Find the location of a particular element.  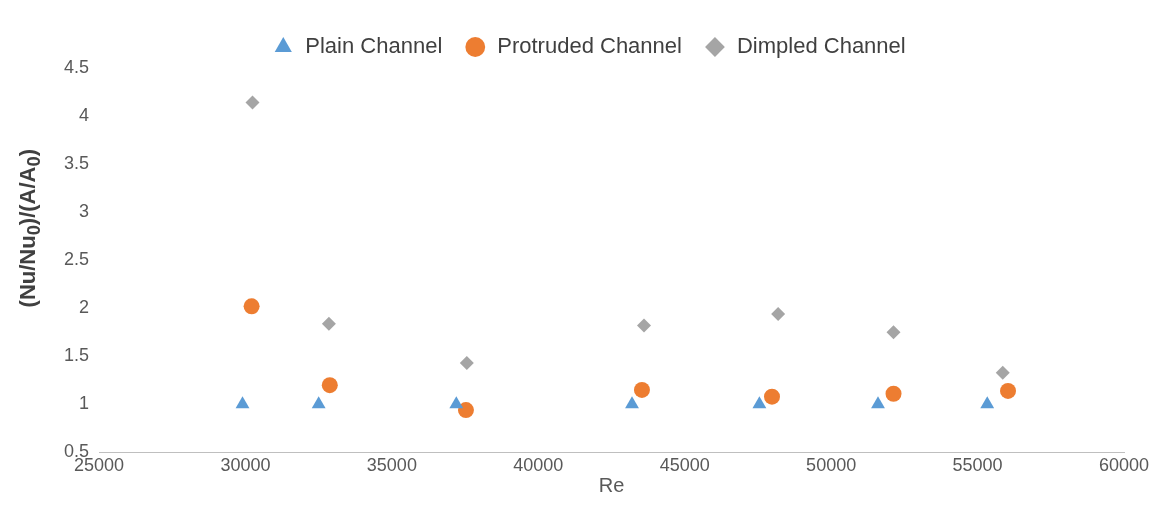

legend-label: Plain Channel is located at coordinates (374, 46).